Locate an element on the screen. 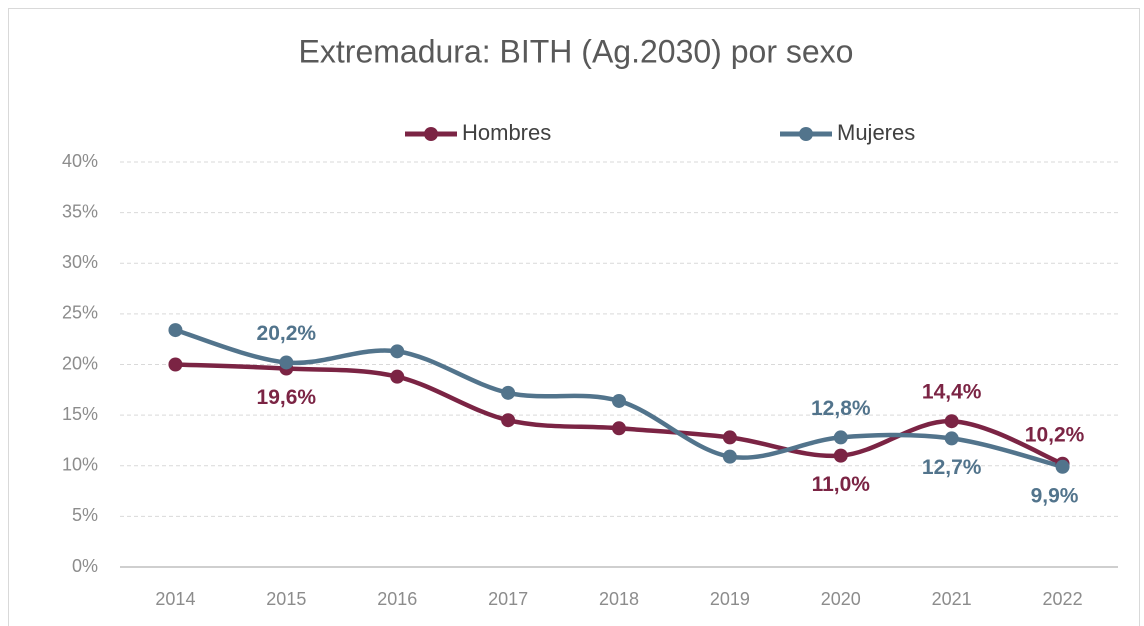 The height and width of the screenshot is (626, 1144). data-label: 10,2% is located at coordinates (1055, 434).